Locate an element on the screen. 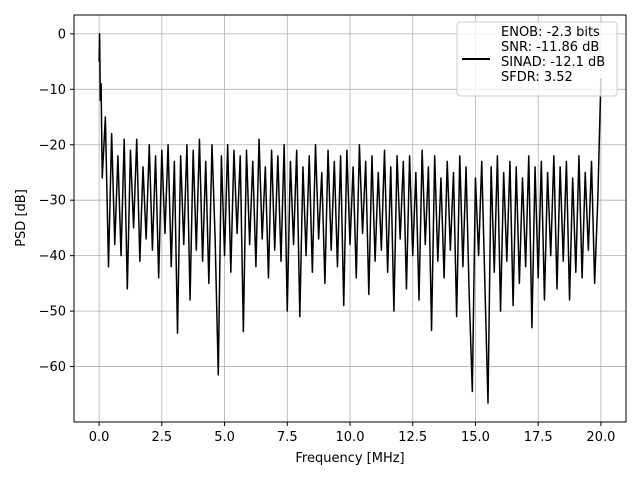 This screenshot has width=640, height=484. x-tick-label: 17.5 is located at coordinates (538, 437).